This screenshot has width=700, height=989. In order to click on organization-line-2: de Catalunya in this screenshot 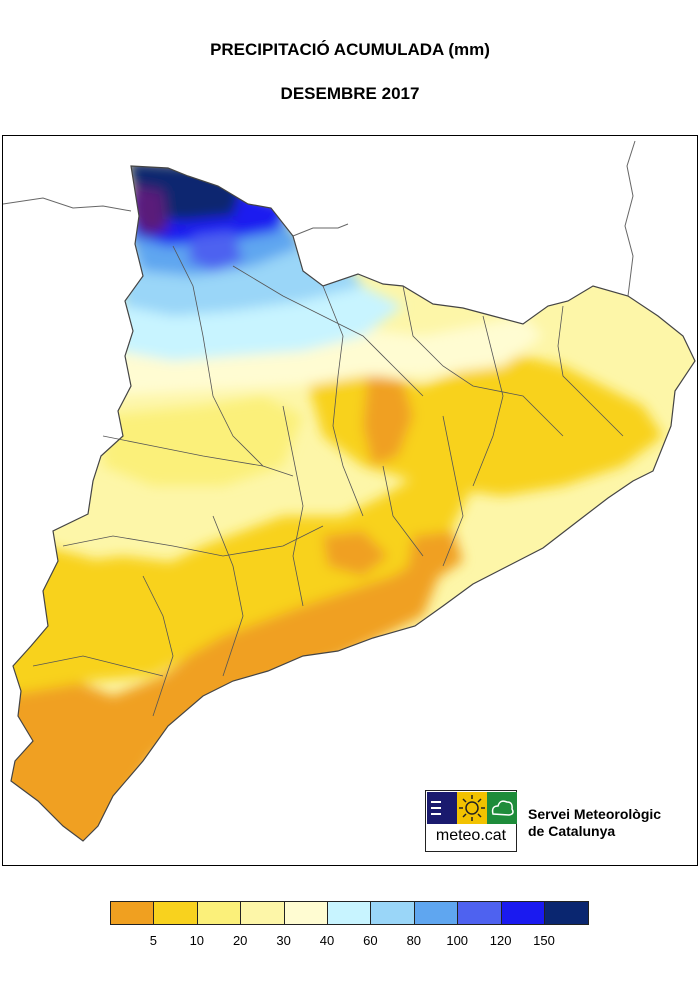, I will do `click(572, 831)`.